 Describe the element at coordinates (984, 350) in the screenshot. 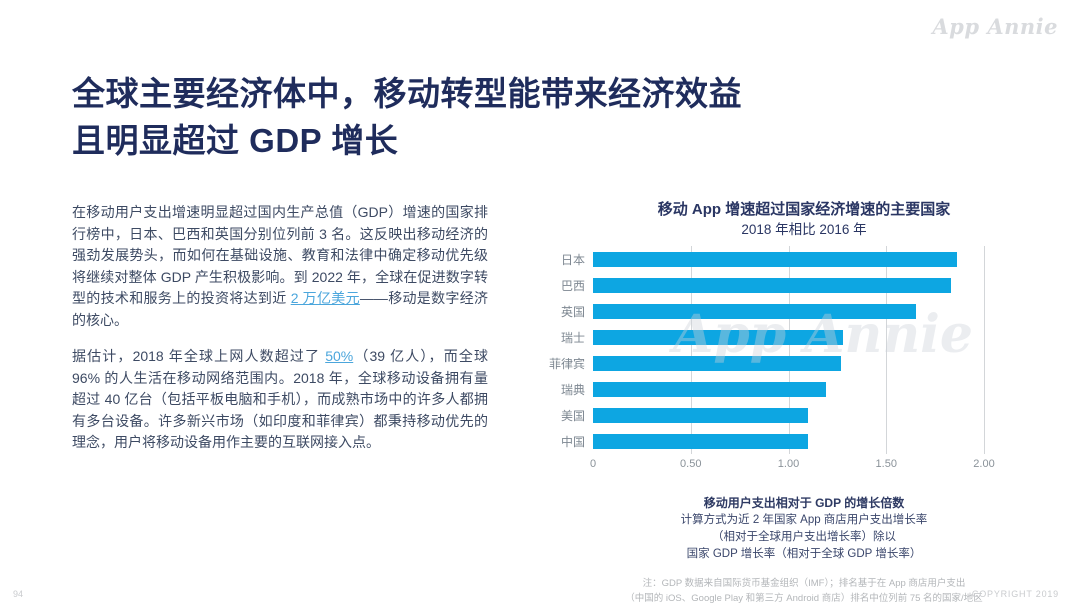

I see `grid-line-2.00` at that location.